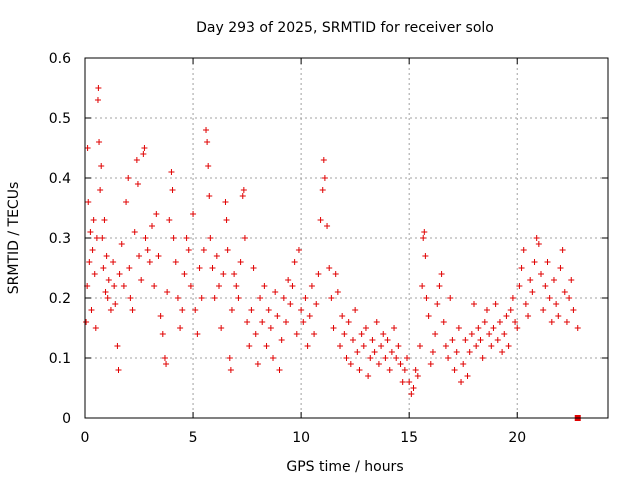  I want to click on y-tick-label: 0.4, so click(60, 179).